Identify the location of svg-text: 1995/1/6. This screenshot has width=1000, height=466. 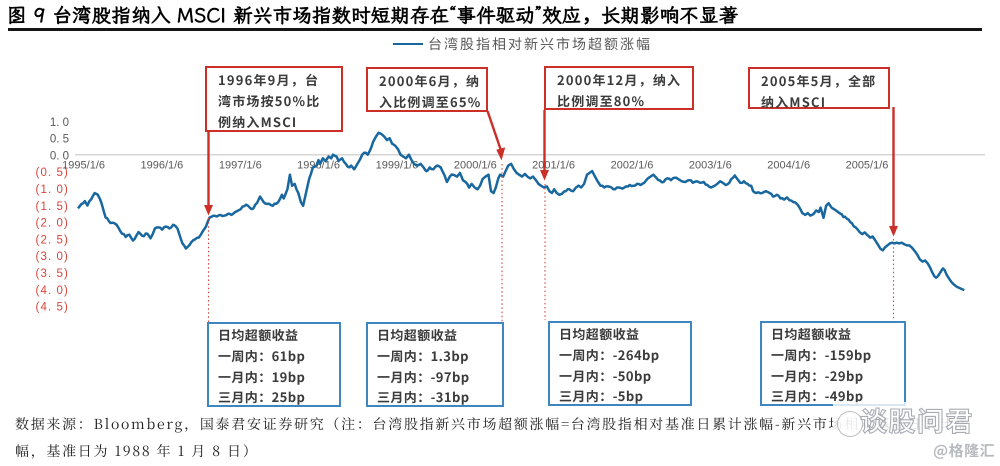
(83, 166).